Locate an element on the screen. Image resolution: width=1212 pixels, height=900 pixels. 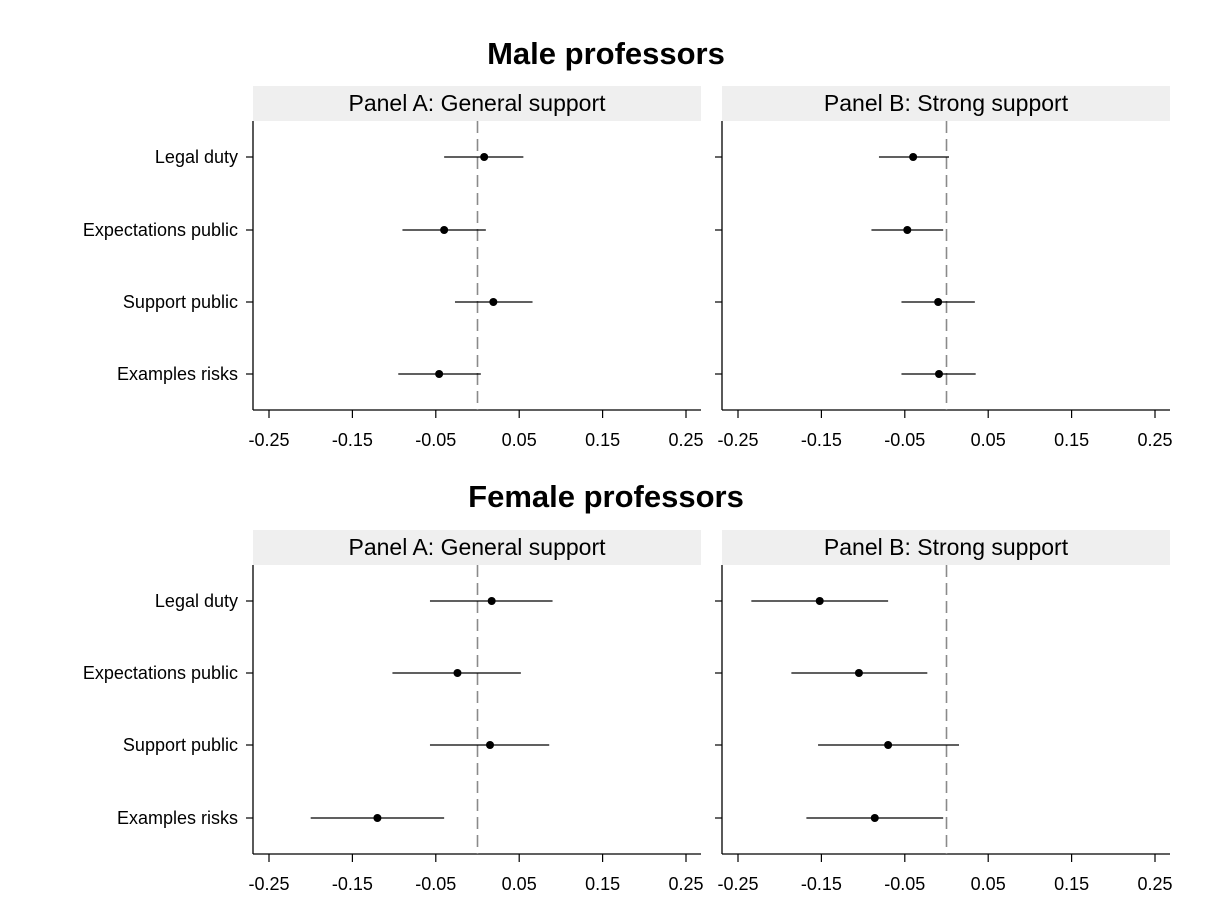
chart-title: Male professors is located at coordinates (606, 53).